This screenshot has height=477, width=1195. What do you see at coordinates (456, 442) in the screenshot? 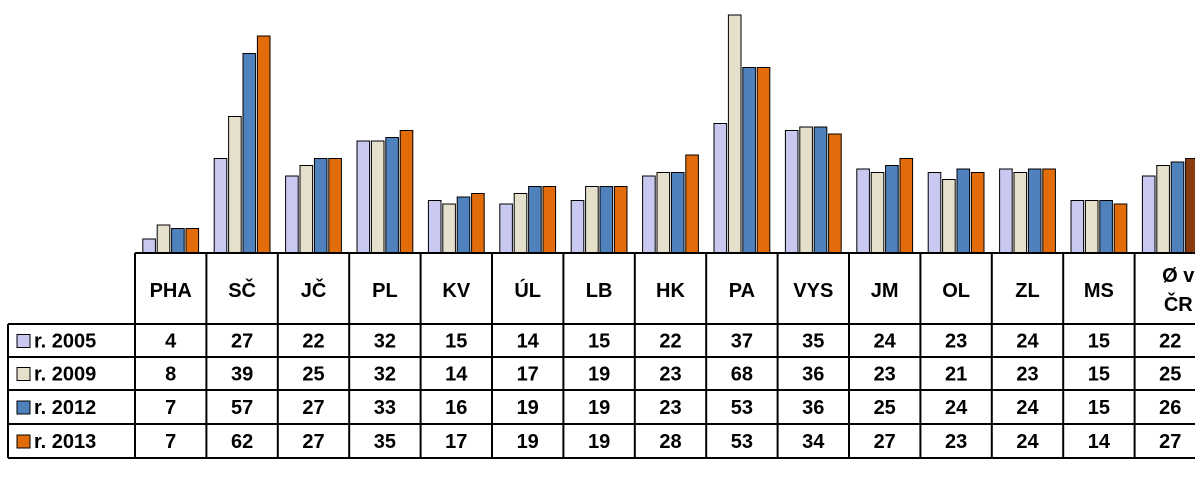
I see `data-label: 17` at bounding box center [456, 442].